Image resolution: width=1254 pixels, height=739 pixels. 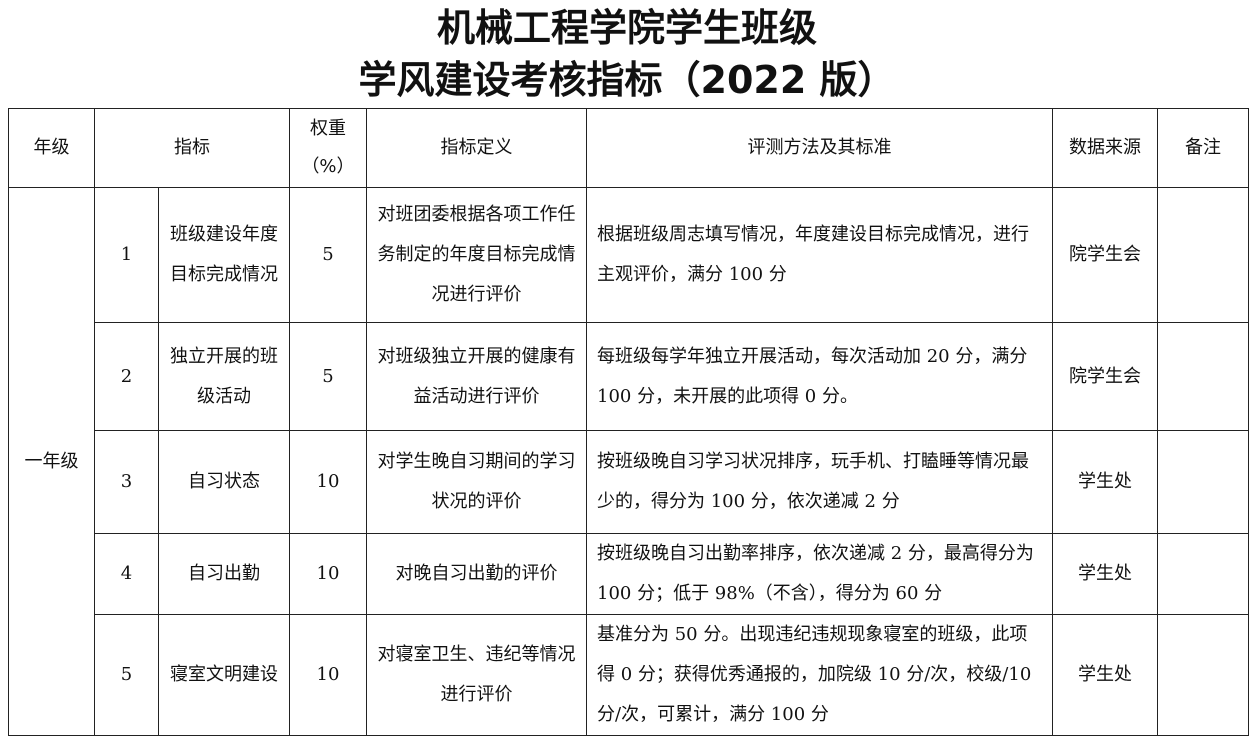 What do you see at coordinates (224, 255) in the screenshot?
I see `indicator-name: 班级建设年度目标完成情况` at bounding box center [224, 255].